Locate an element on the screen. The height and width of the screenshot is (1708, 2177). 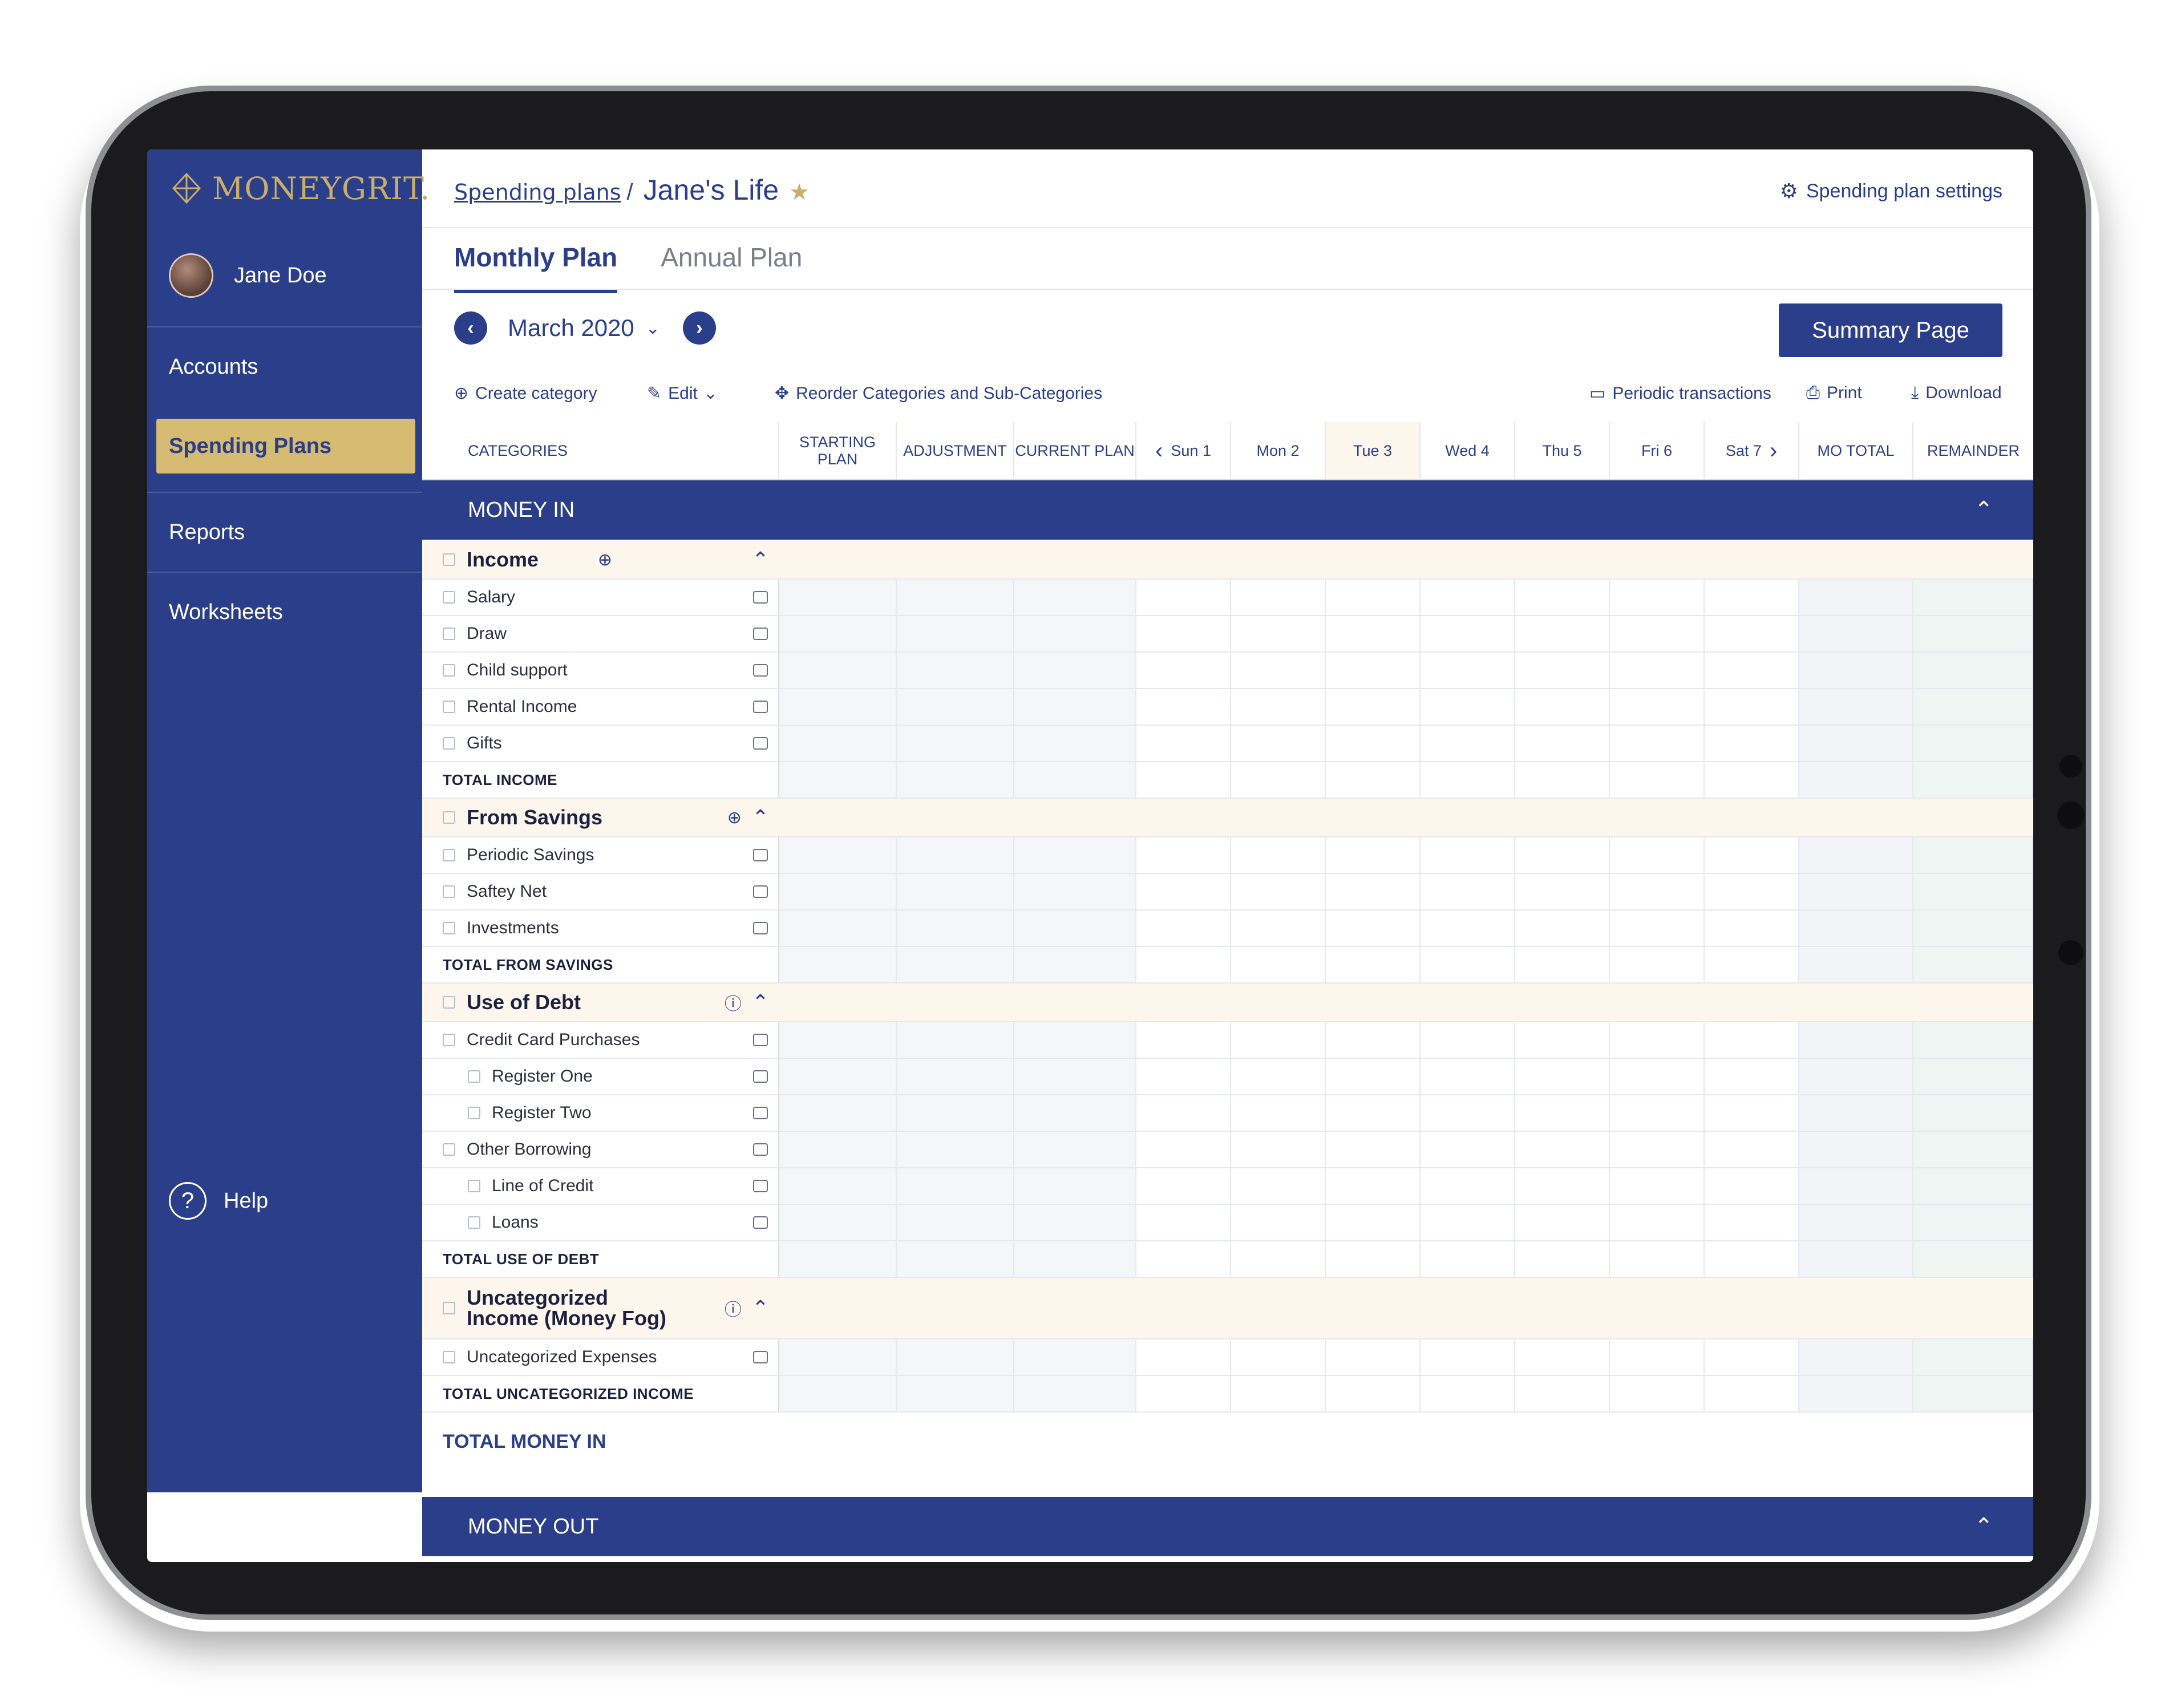
add-subcategory-icon: ⊕ is located at coordinates (734, 817).